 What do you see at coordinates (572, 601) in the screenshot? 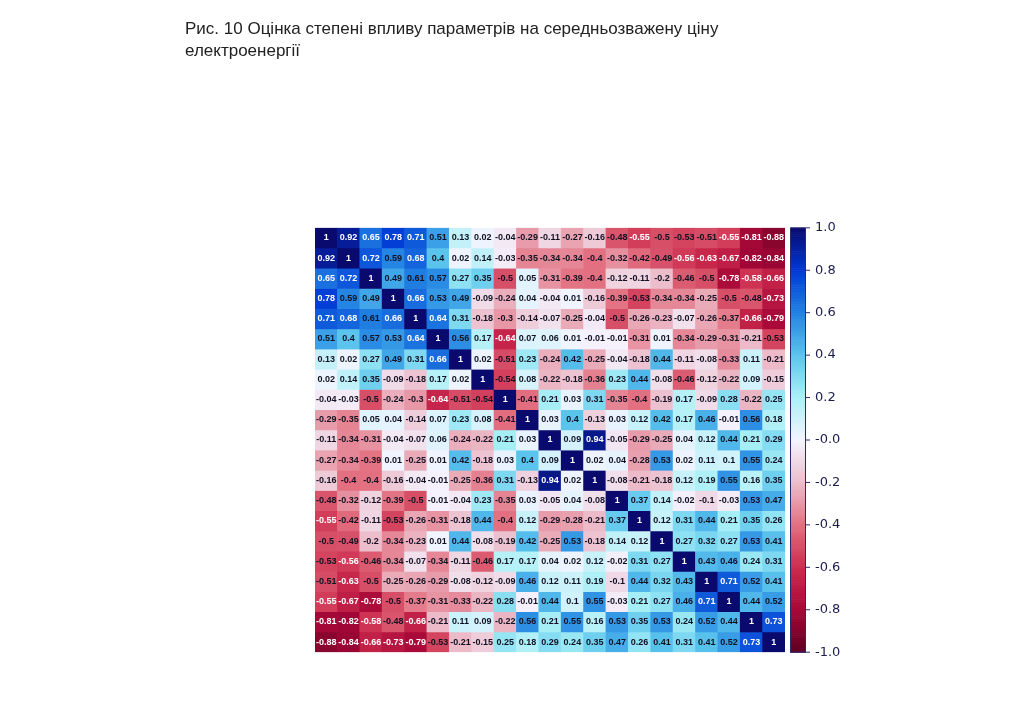
I see `data-label: 0.1` at bounding box center [572, 601].